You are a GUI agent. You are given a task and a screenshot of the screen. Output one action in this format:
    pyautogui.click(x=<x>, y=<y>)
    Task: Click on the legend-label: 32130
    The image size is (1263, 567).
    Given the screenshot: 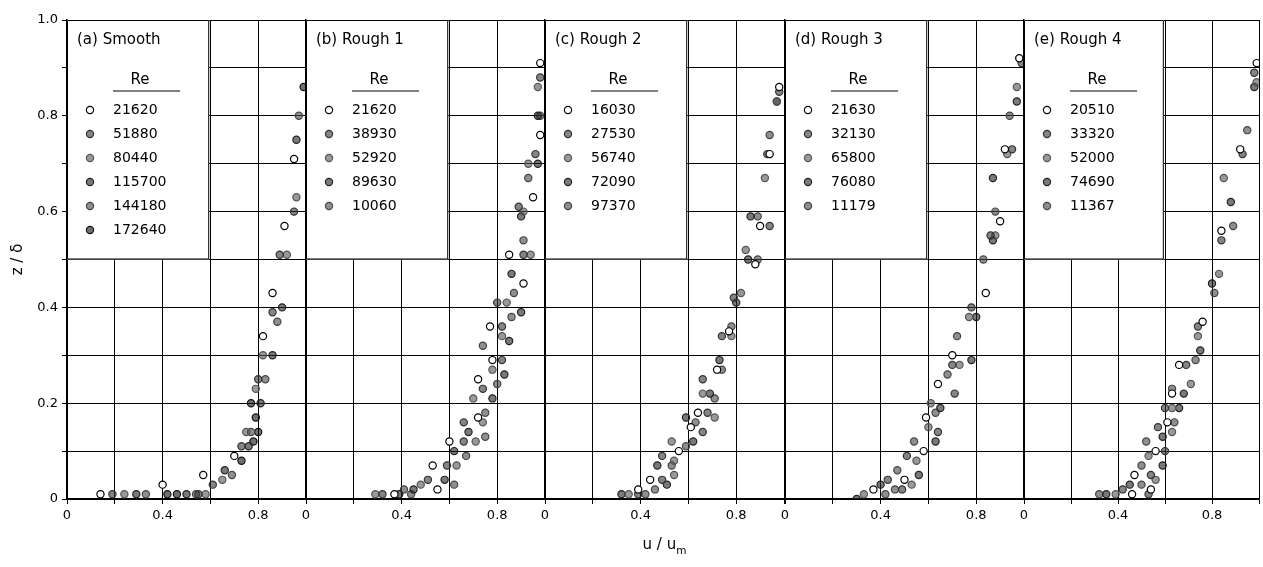 What is the action you would take?
    pyautogui.click(x=853, y=132)
    